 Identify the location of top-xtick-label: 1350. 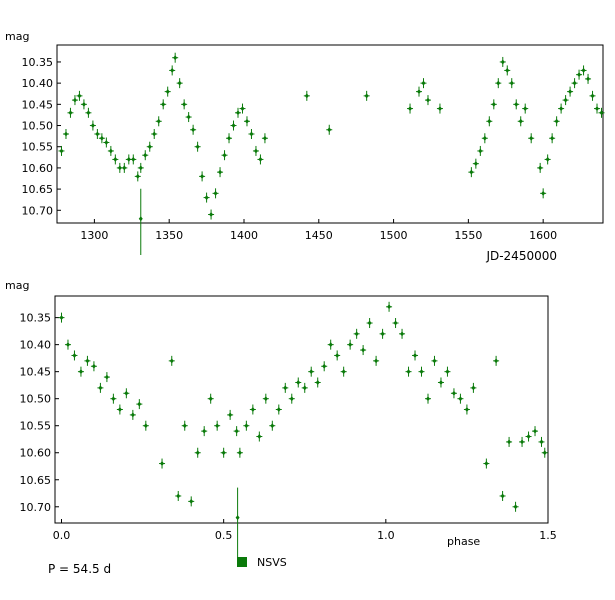
(169, 235).